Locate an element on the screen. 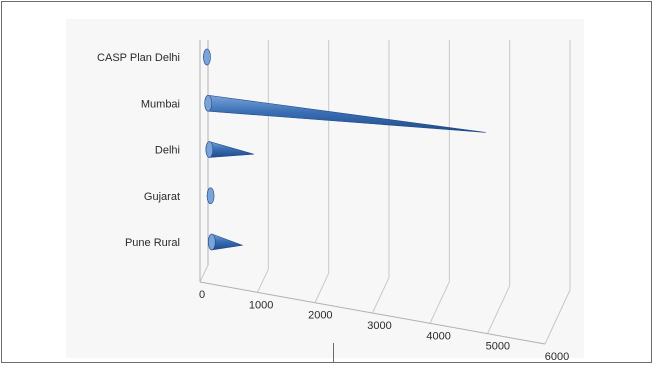 The height and width of the screenshot is (366, 655). value-axis-line is located at coordinates (372, 313).